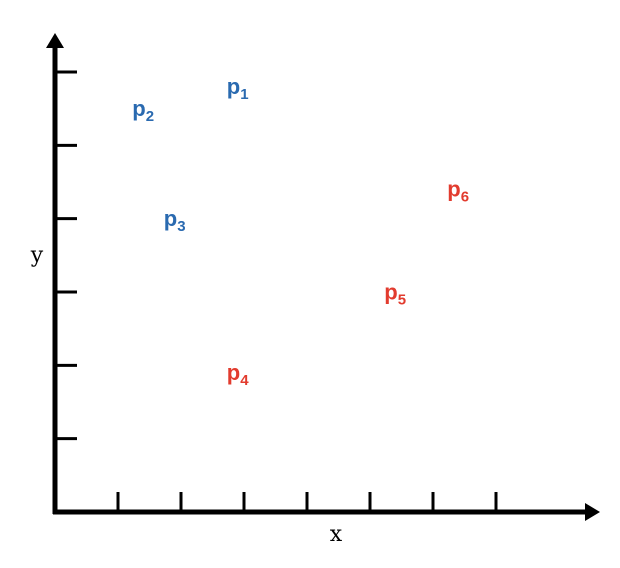 The width and height of the screenshot is (620, 568). I want to click on point-label-p1: p1, so click(238, 88).